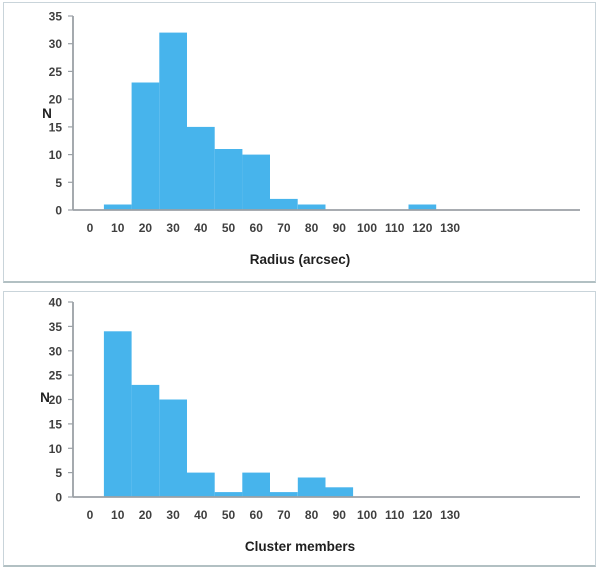  I want to click on radius-y-axis-title: N, so click(47, 113).